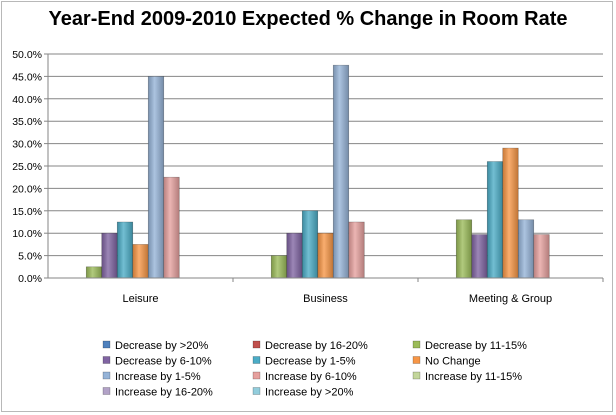 The height and width of the screenshot is (415, 616). What do you see at coordinates (161, 346) in the screenshot?
I see `legend-label: Decrease by >20%` at bounding box center [161, 346].